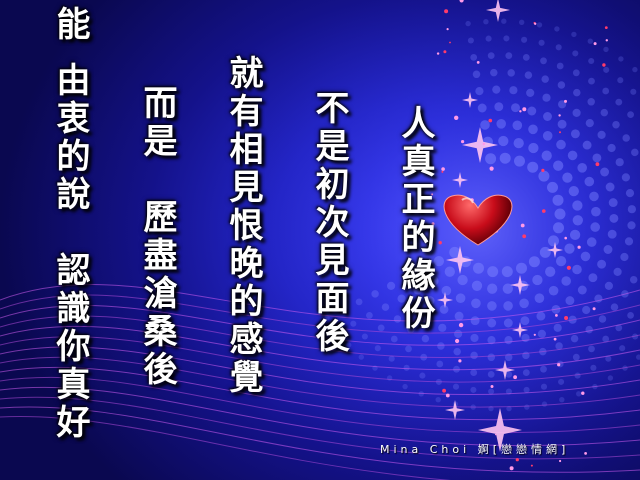 The height and width of the screenshot is (480, 640). I want to click on poem-line-3: 就有相見恨晚的感覺, so click(243, 226).